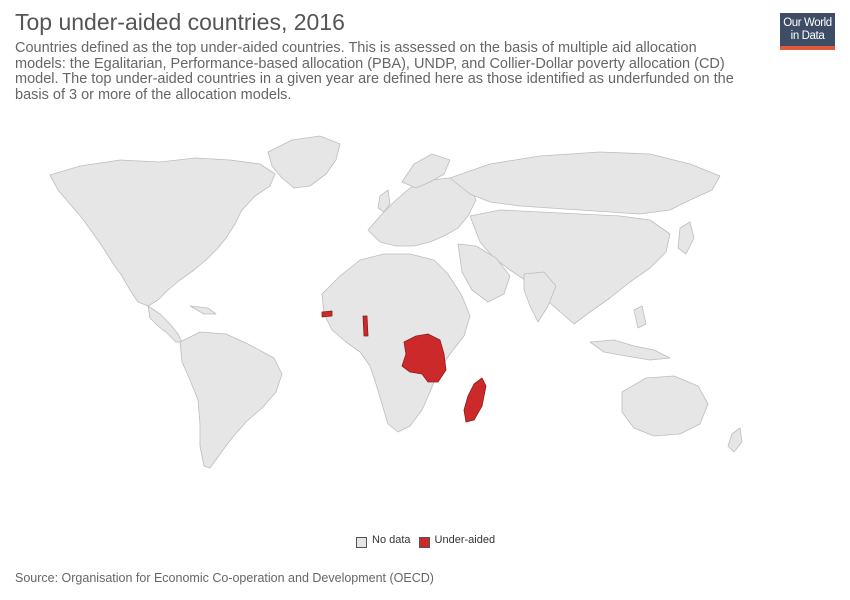  I want to click on region-greenland, so click(304, 162).